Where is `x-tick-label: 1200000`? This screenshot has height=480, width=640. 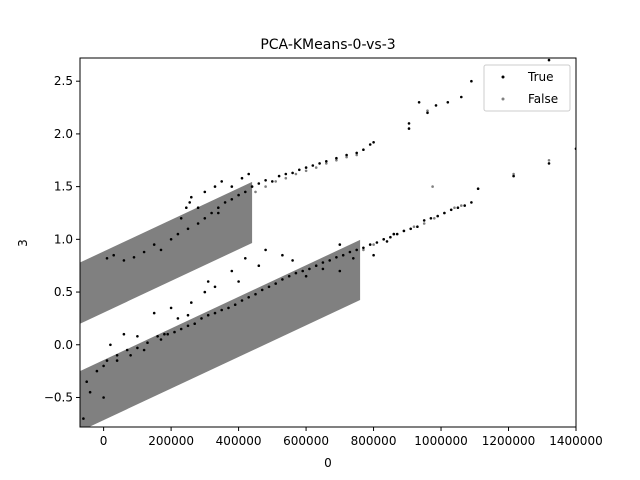
x-tick-label: 1200000 is located at coordinates (508, 441).